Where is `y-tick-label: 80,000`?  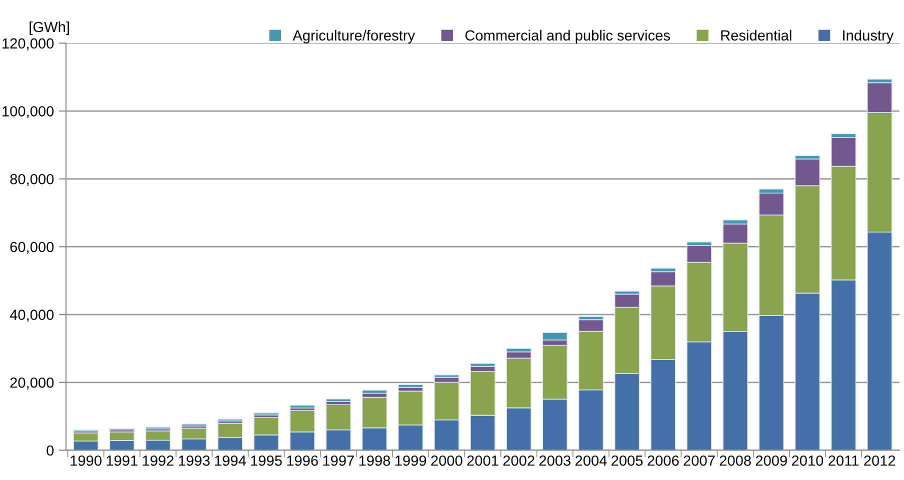 y-tick-label: 80,000 is located at coordinates (32, 180).